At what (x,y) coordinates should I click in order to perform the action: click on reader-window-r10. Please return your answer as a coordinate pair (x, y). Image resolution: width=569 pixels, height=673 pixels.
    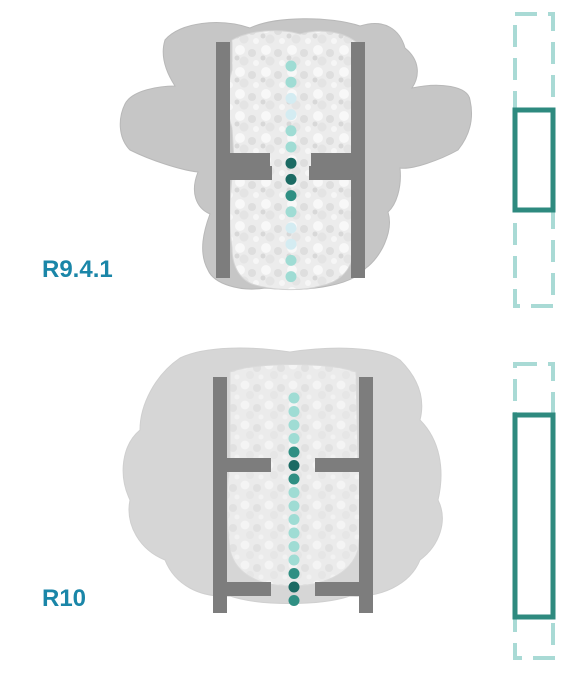
    Looking at the image, I should click on (534, 516).